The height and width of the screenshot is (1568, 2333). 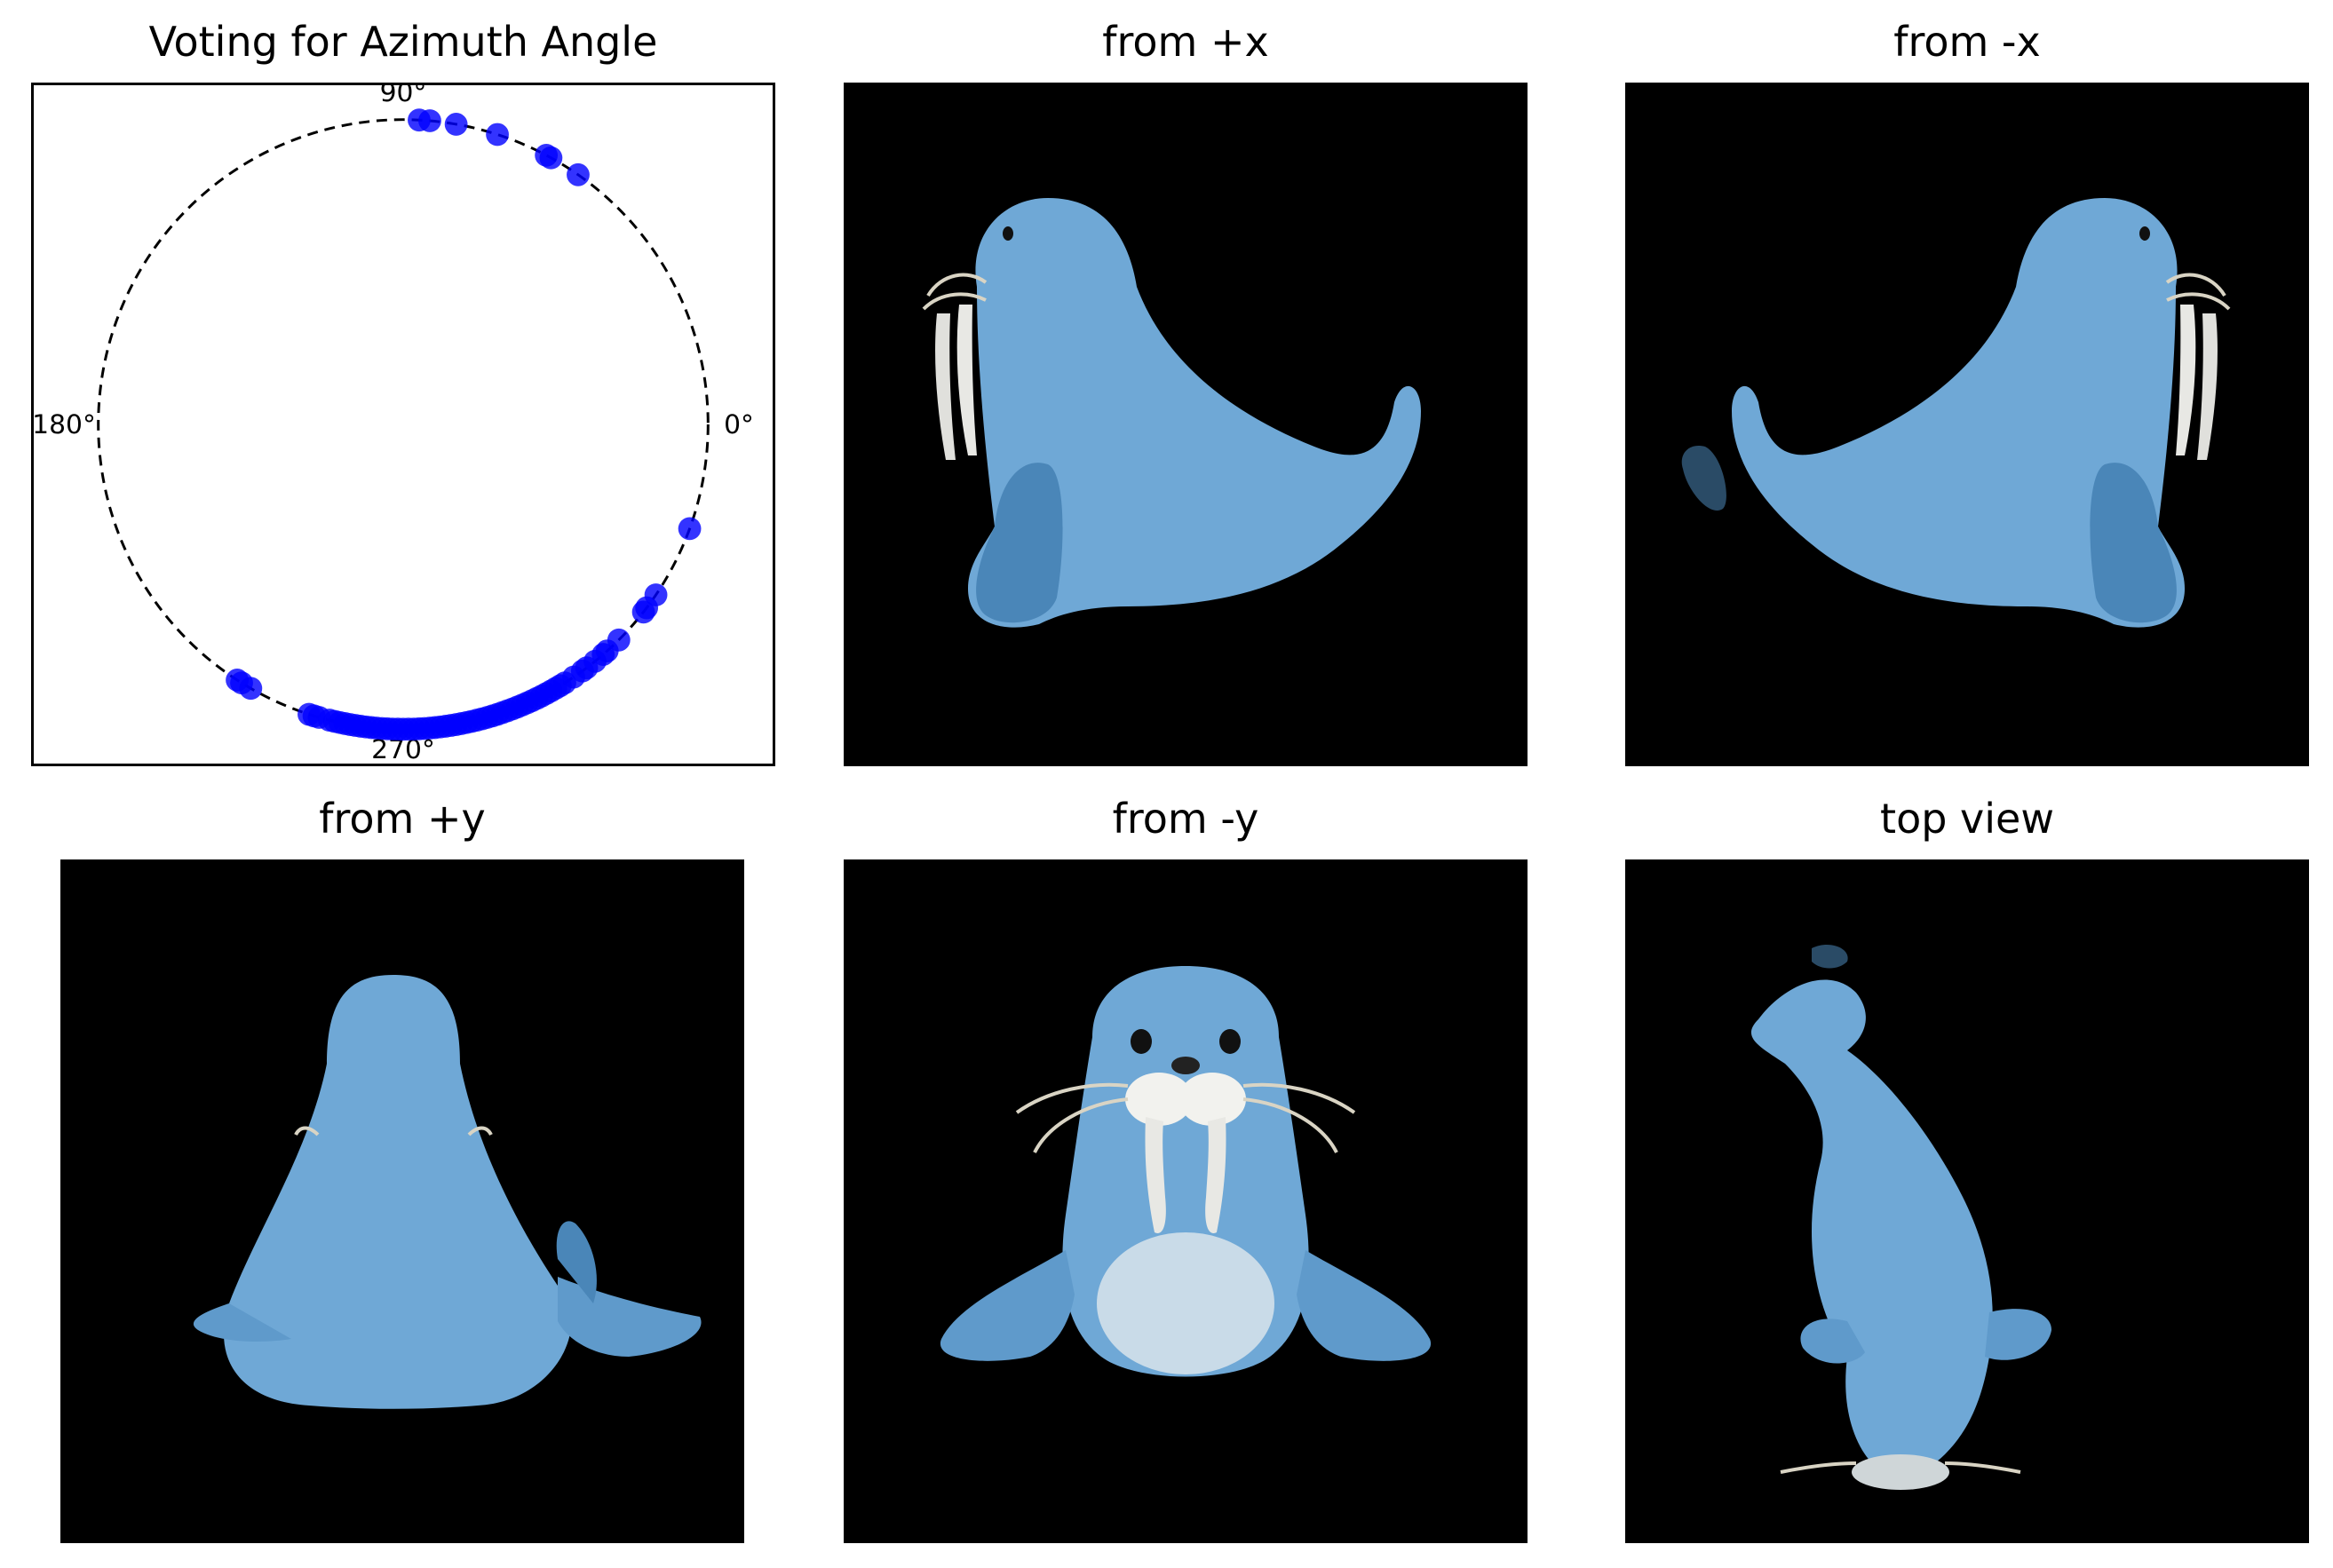 What do you see at coordinates (739, 424) in the screenshot?
I see `angle-tick-label: 0°` at bounding box center [739, 424].